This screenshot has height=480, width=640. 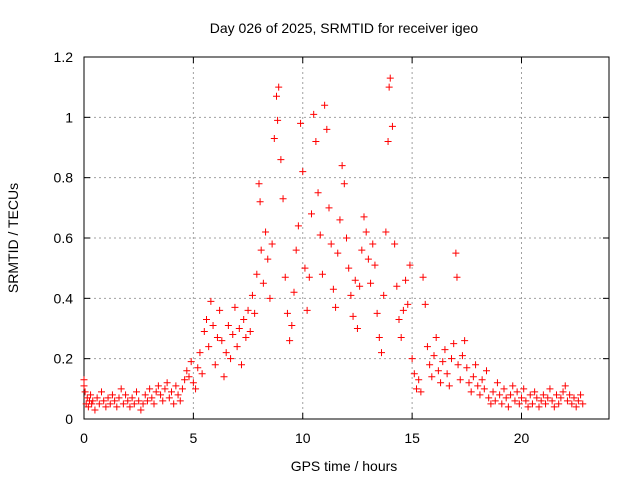 I want to click on y-axis-label: SRMTID / TECUs, so click(x=13, y=238).